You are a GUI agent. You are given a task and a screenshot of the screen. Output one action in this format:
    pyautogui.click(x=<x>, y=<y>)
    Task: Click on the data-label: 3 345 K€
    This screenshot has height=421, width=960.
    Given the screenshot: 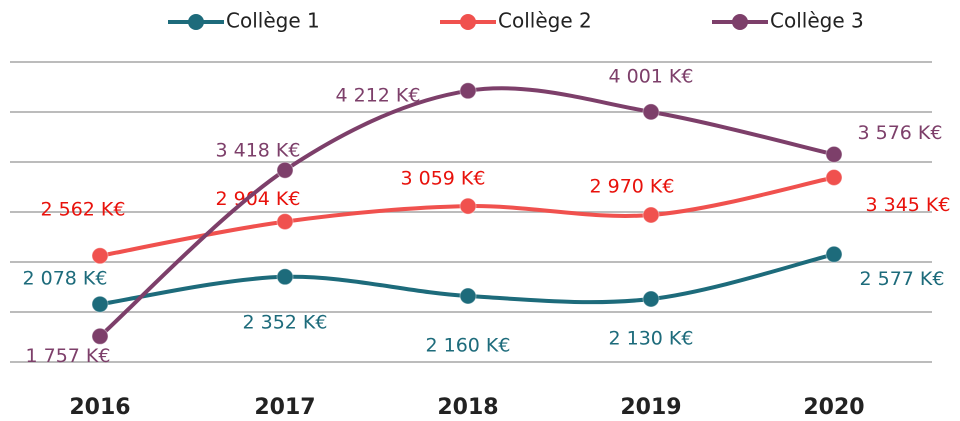 What is the action you would take?
    pyautogui.click(x=908, y=205)
    